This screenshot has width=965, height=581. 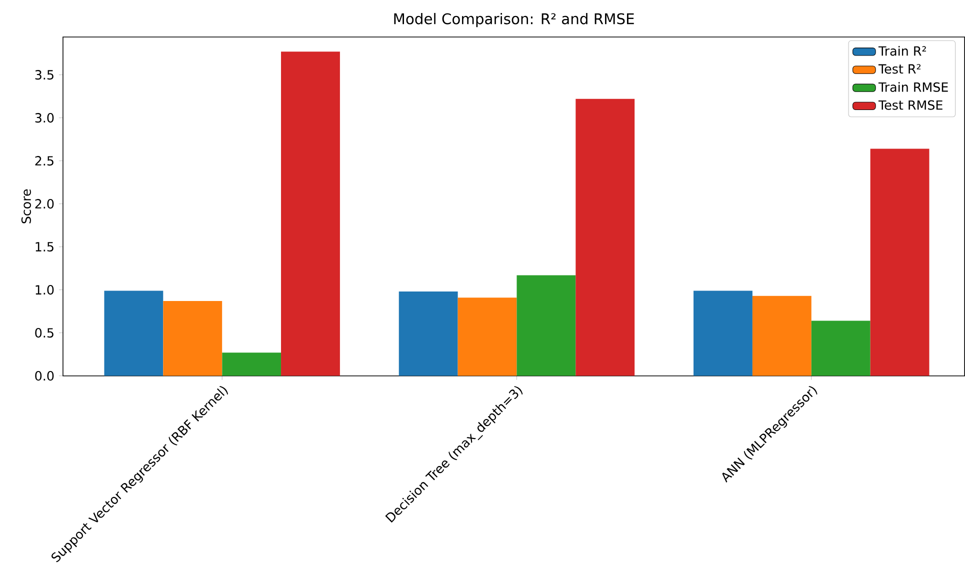 What do you see at coordinates (899, 69) in the screenshot?
I see `legend-label: Test R²` at bounding box center [899, 69].